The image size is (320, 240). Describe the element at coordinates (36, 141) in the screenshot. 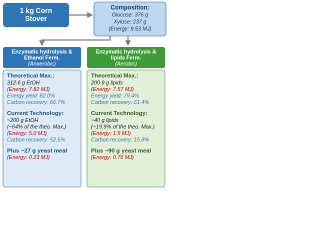

I see `section-line: Carbon recovery: 52.5%` at that location.